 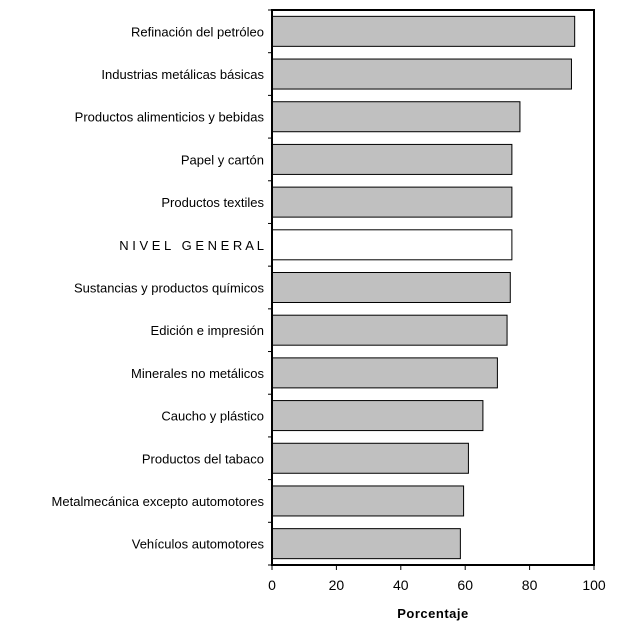 I want to click on category-label: N I V E L G E N E R A L, so click(x=191, y=245).